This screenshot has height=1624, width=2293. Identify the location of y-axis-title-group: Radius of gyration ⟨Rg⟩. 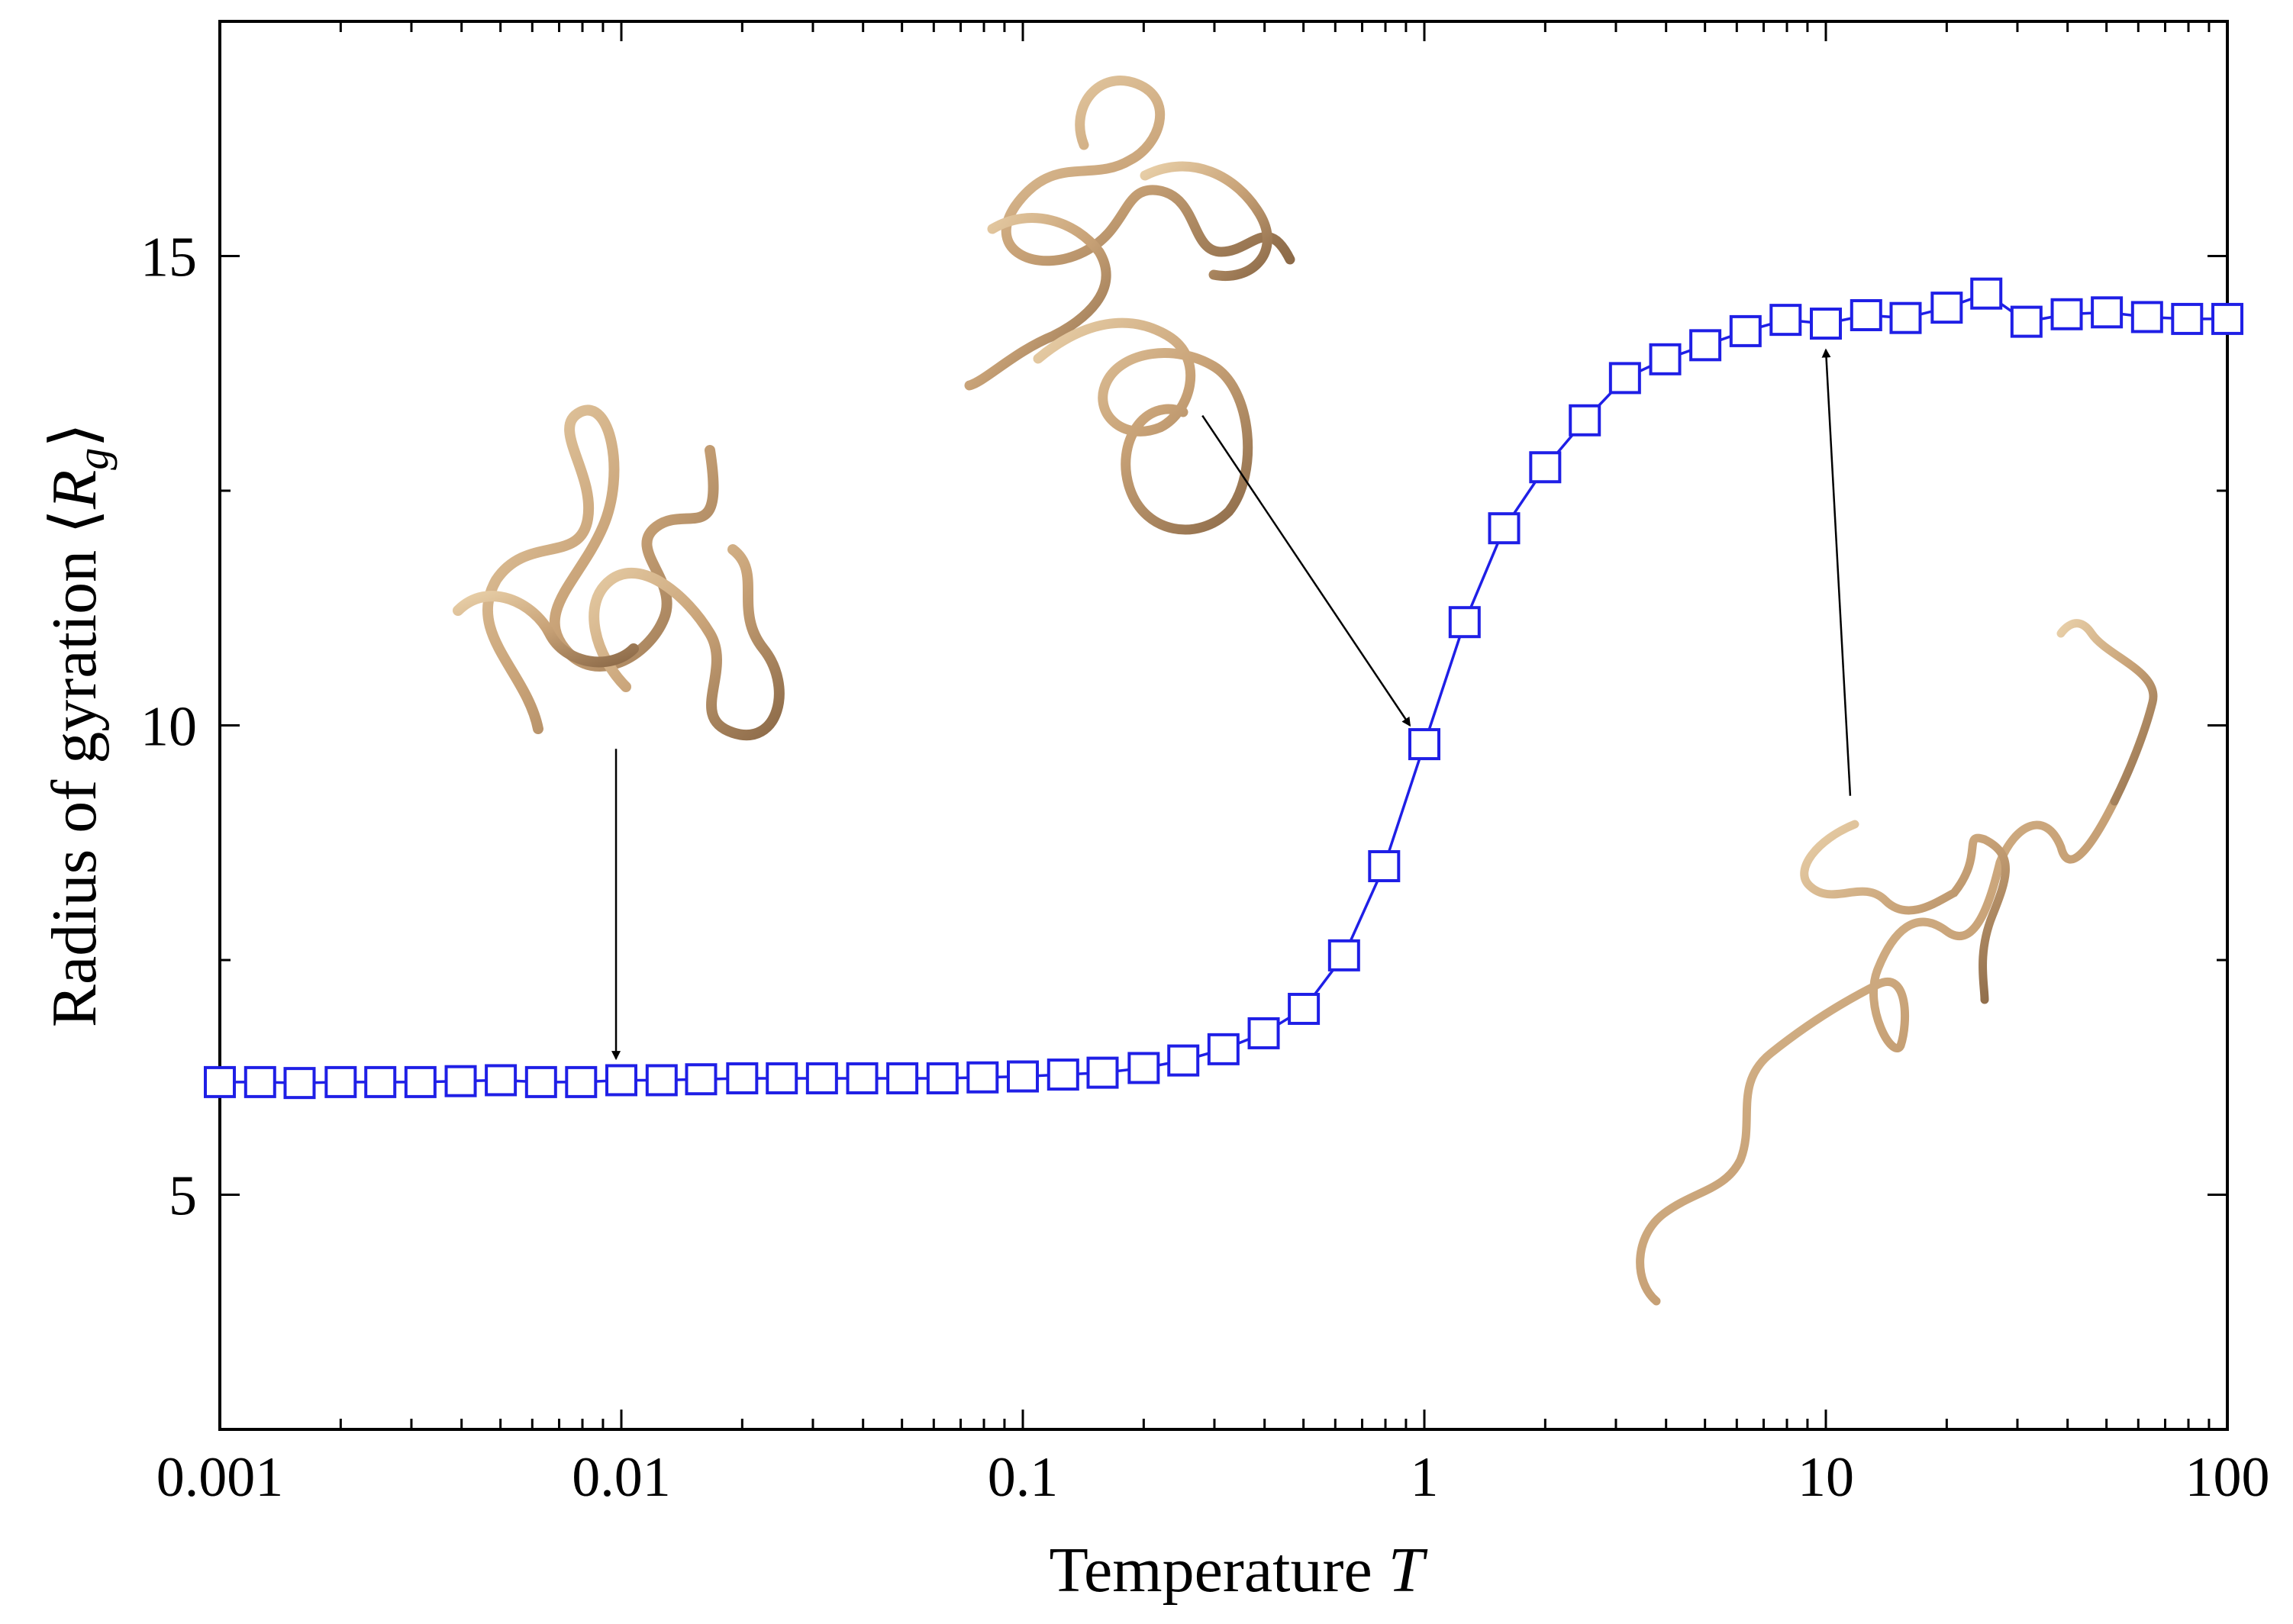
(78, 725).